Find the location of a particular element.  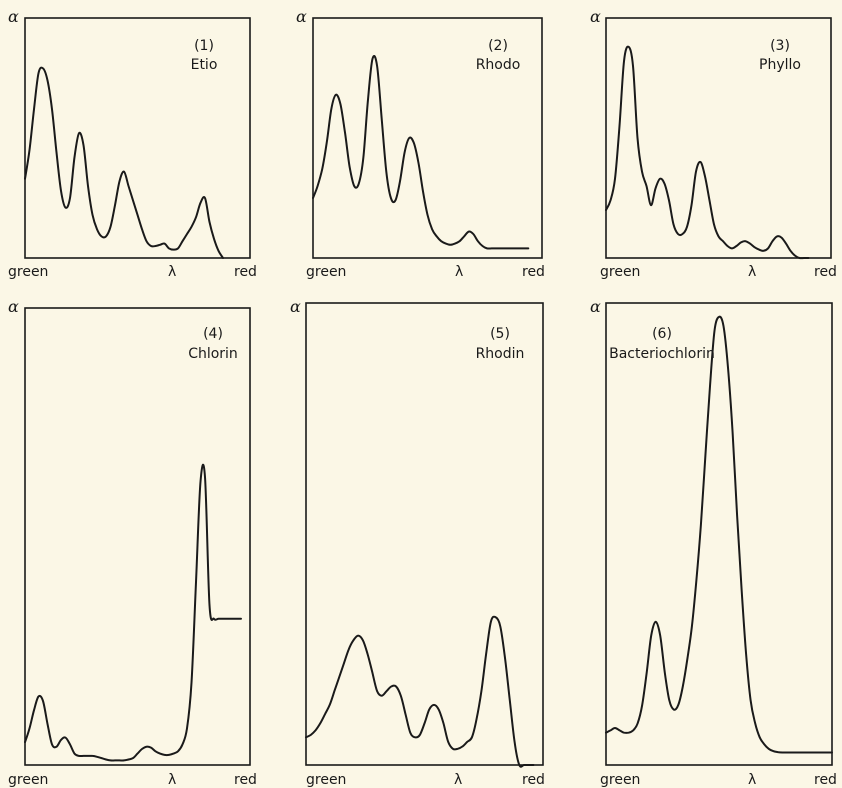

panel-2-name-label: Rhodo is located at coordinates (498, 65).